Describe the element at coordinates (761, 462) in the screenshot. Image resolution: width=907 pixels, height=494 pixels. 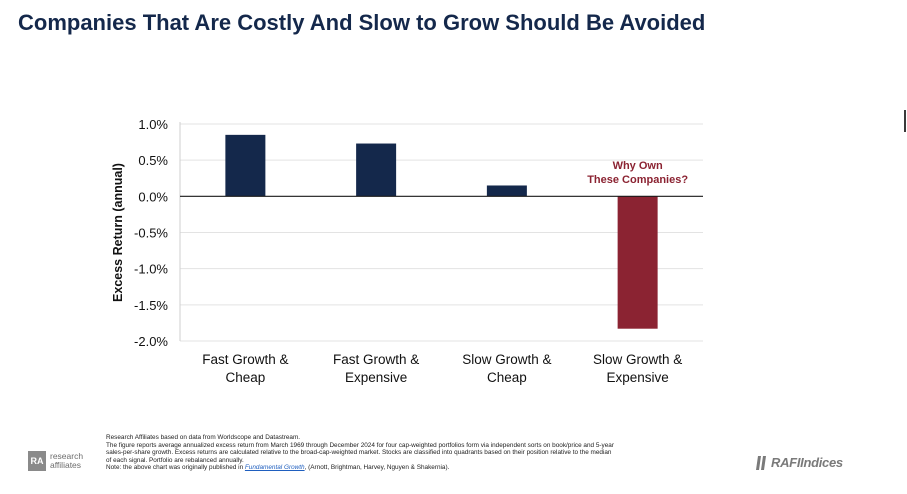
I see `rafi-logo-icon` at that location.